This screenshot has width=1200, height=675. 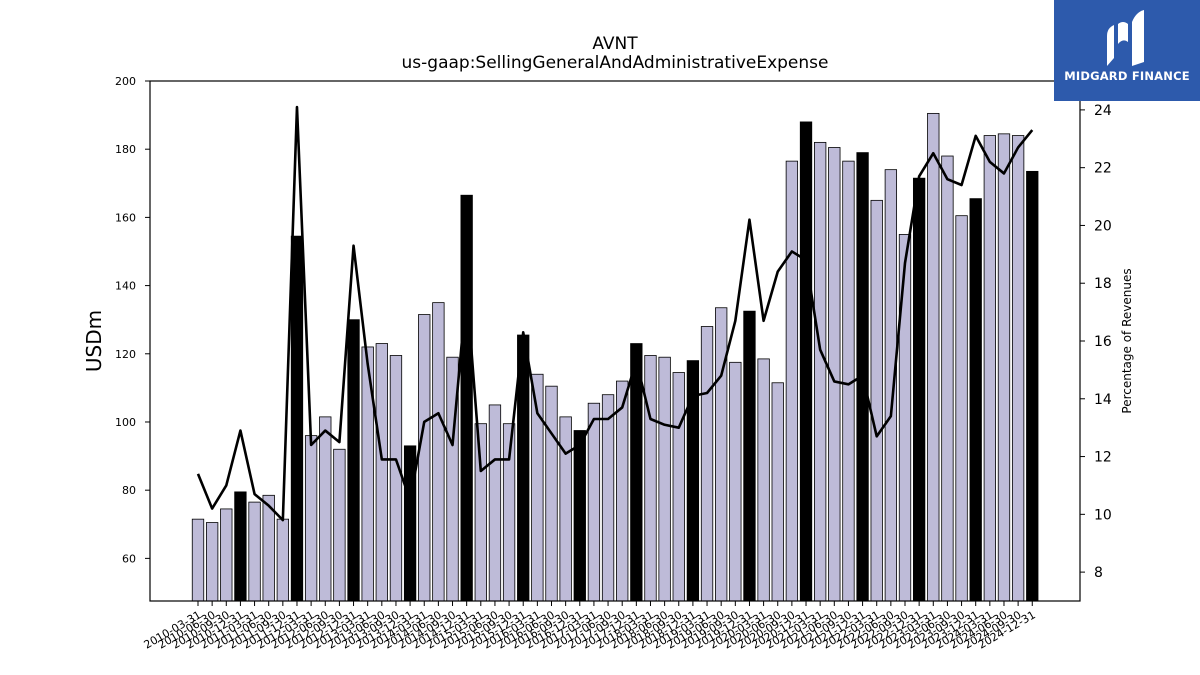 I want to click on y2-tick-label: 12, so click(x=1103, y=458).